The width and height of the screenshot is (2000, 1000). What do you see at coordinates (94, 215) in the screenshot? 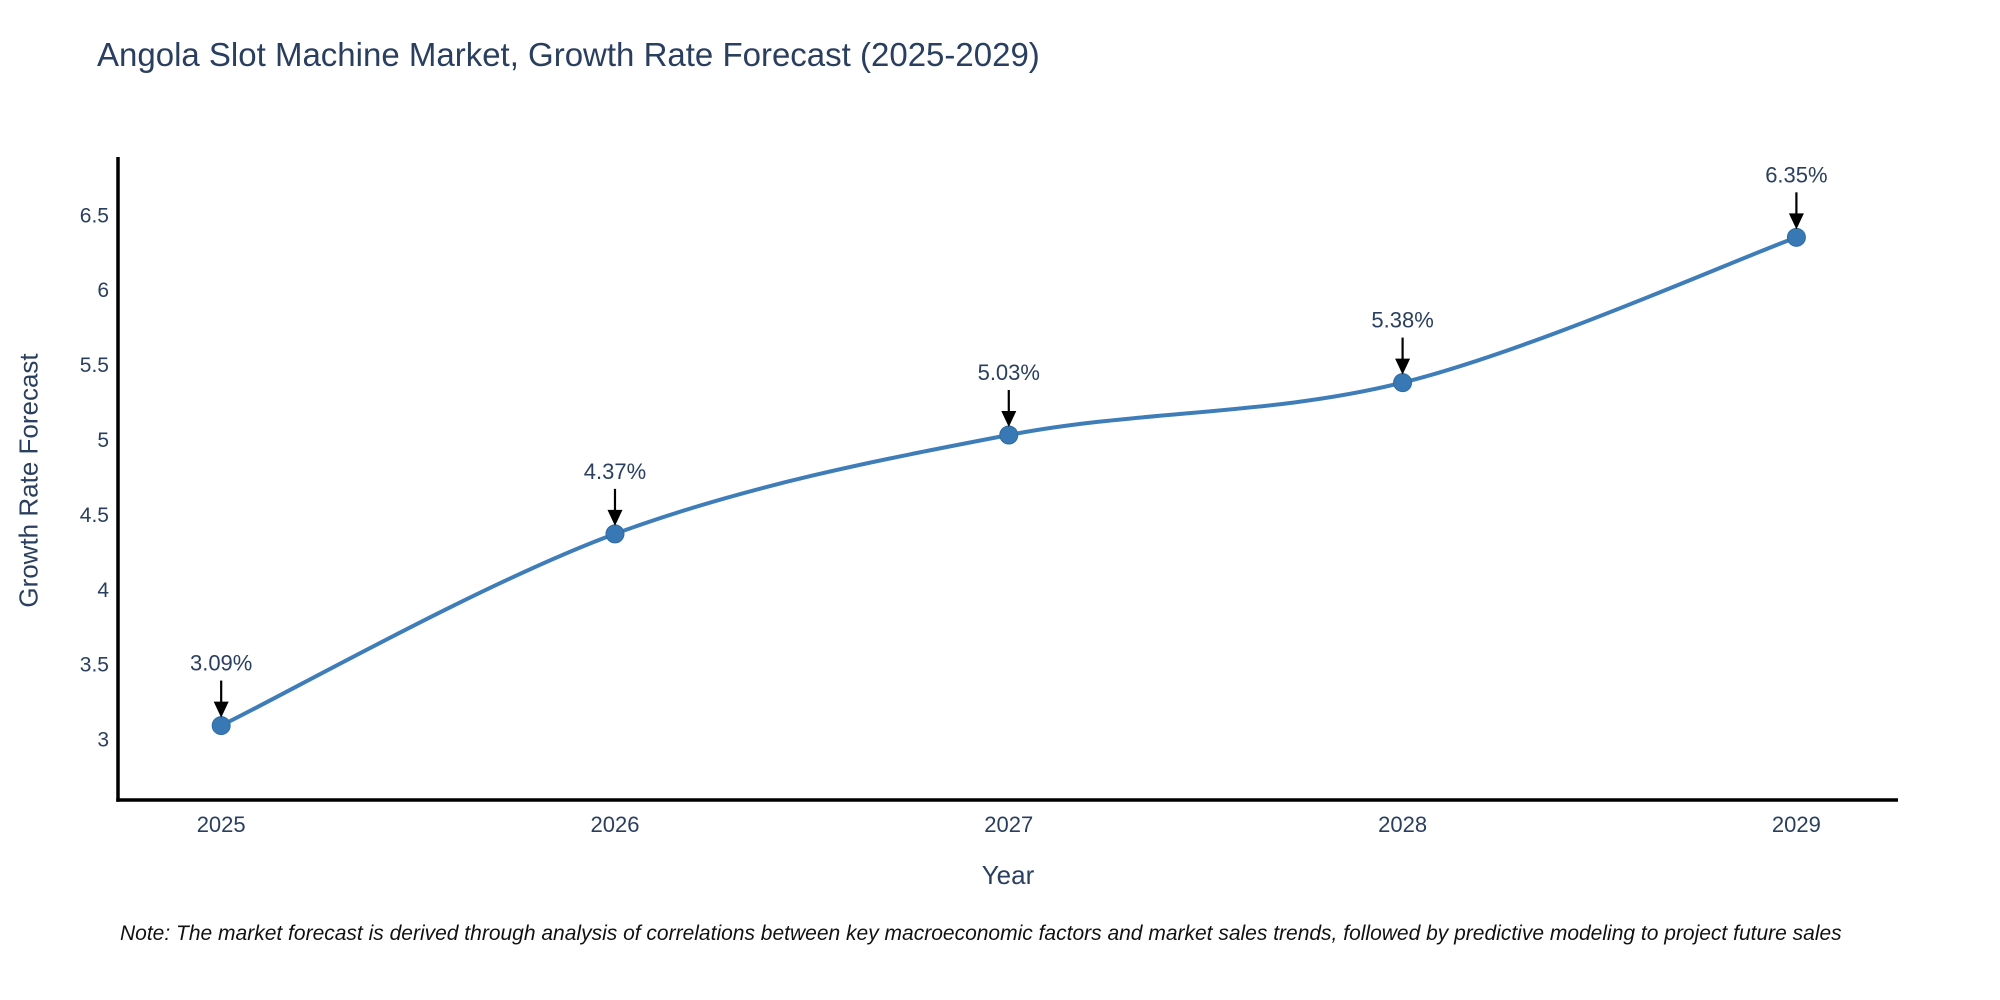
I see `y-tick-label: 6.5` at bounding box center [94, 215].